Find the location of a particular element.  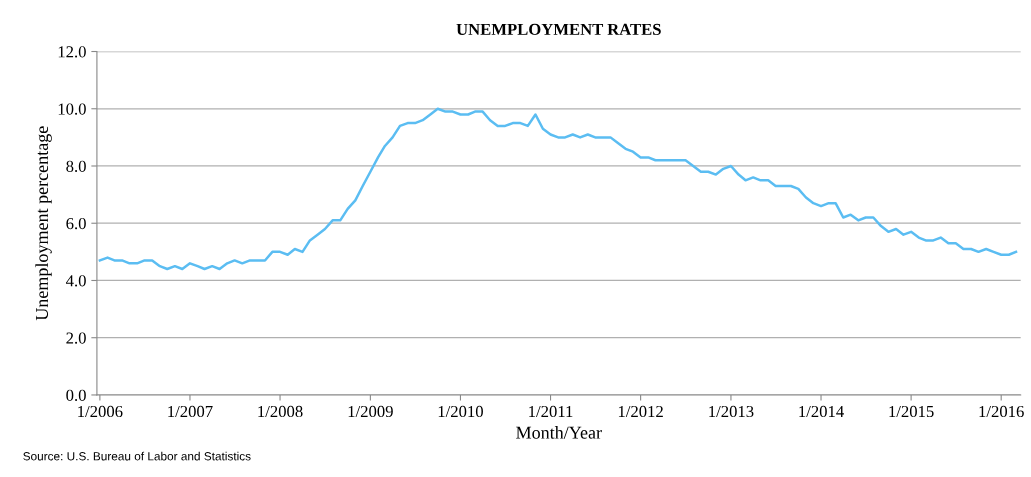

x-tick-label: 1/2012 is located at coordinates (640, 411).